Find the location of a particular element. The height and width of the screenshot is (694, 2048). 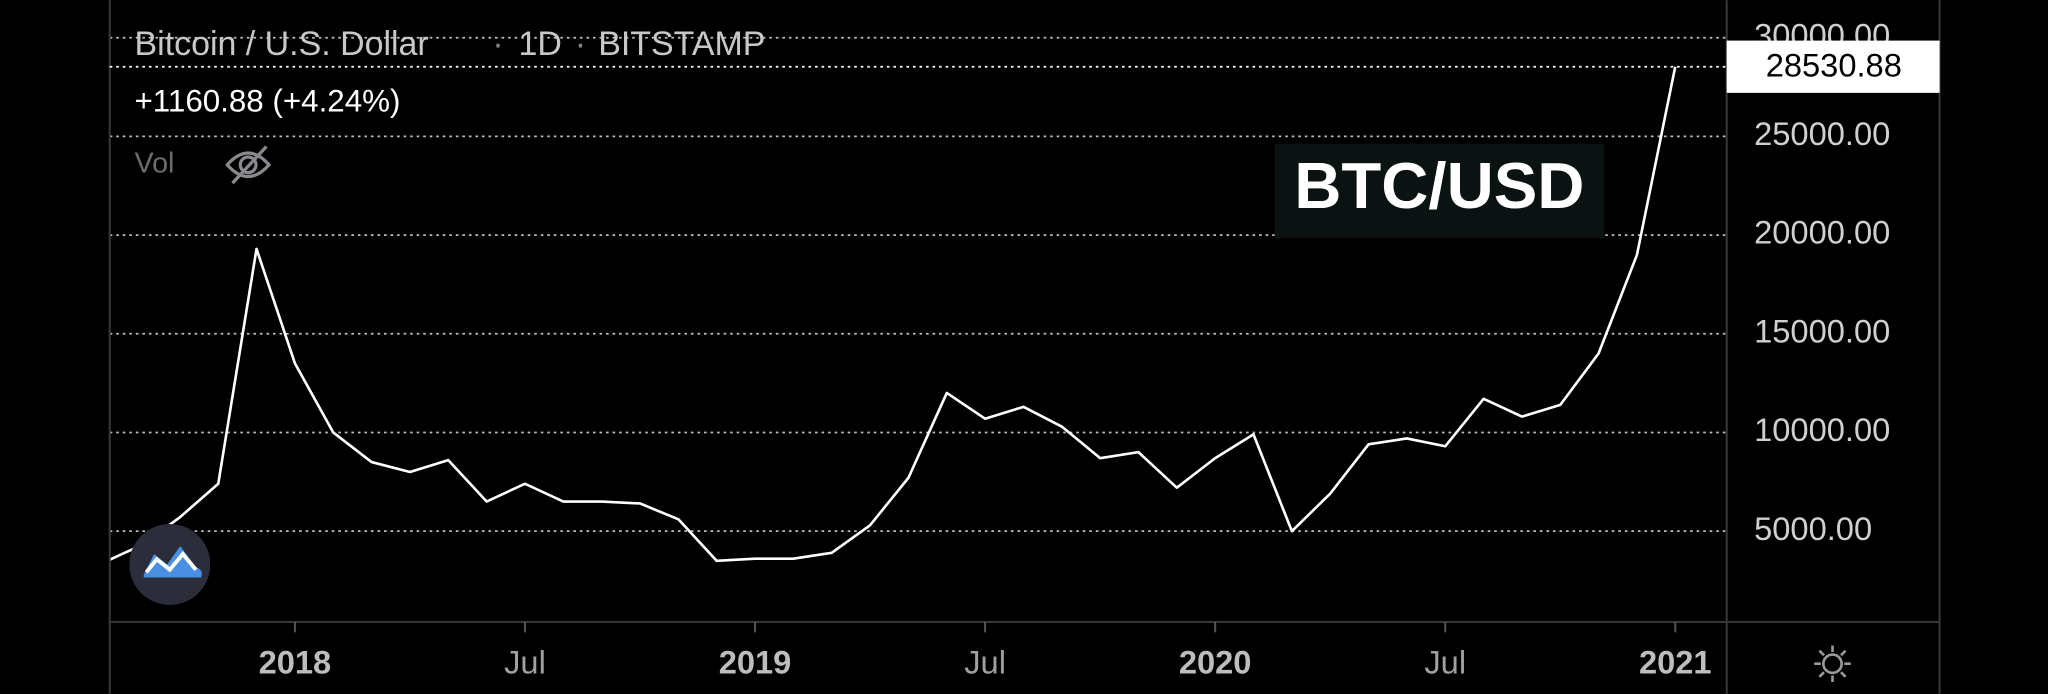

y-tick-label: 10000.00 is located at coordinates (1822, 429).